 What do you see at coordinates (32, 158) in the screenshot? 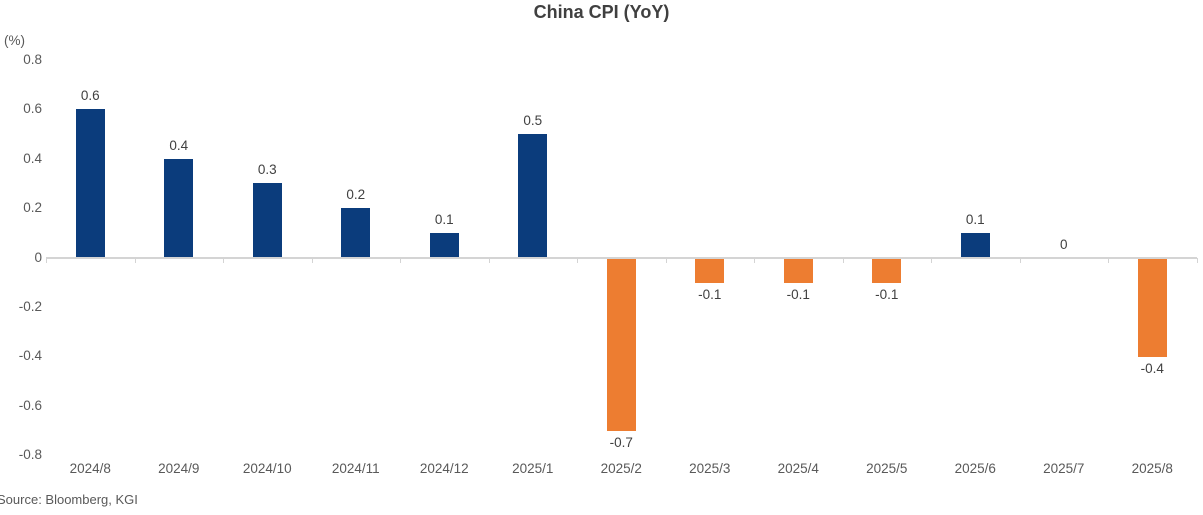
I see `y-tick-label: 0.4` at bounding box center [32, 158].